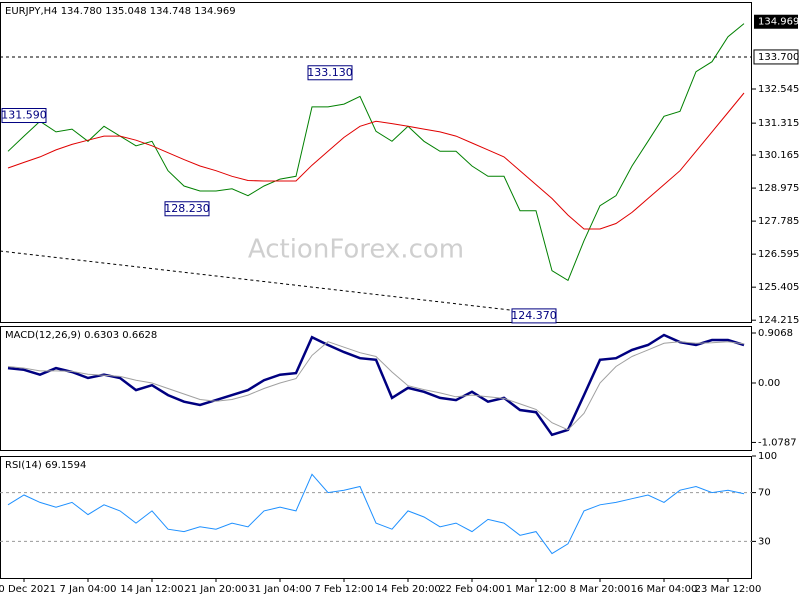 This screenshot has height=600, width=800. I want to click on x-tick-label: 14 Feb 20:00, so click(408, 589).